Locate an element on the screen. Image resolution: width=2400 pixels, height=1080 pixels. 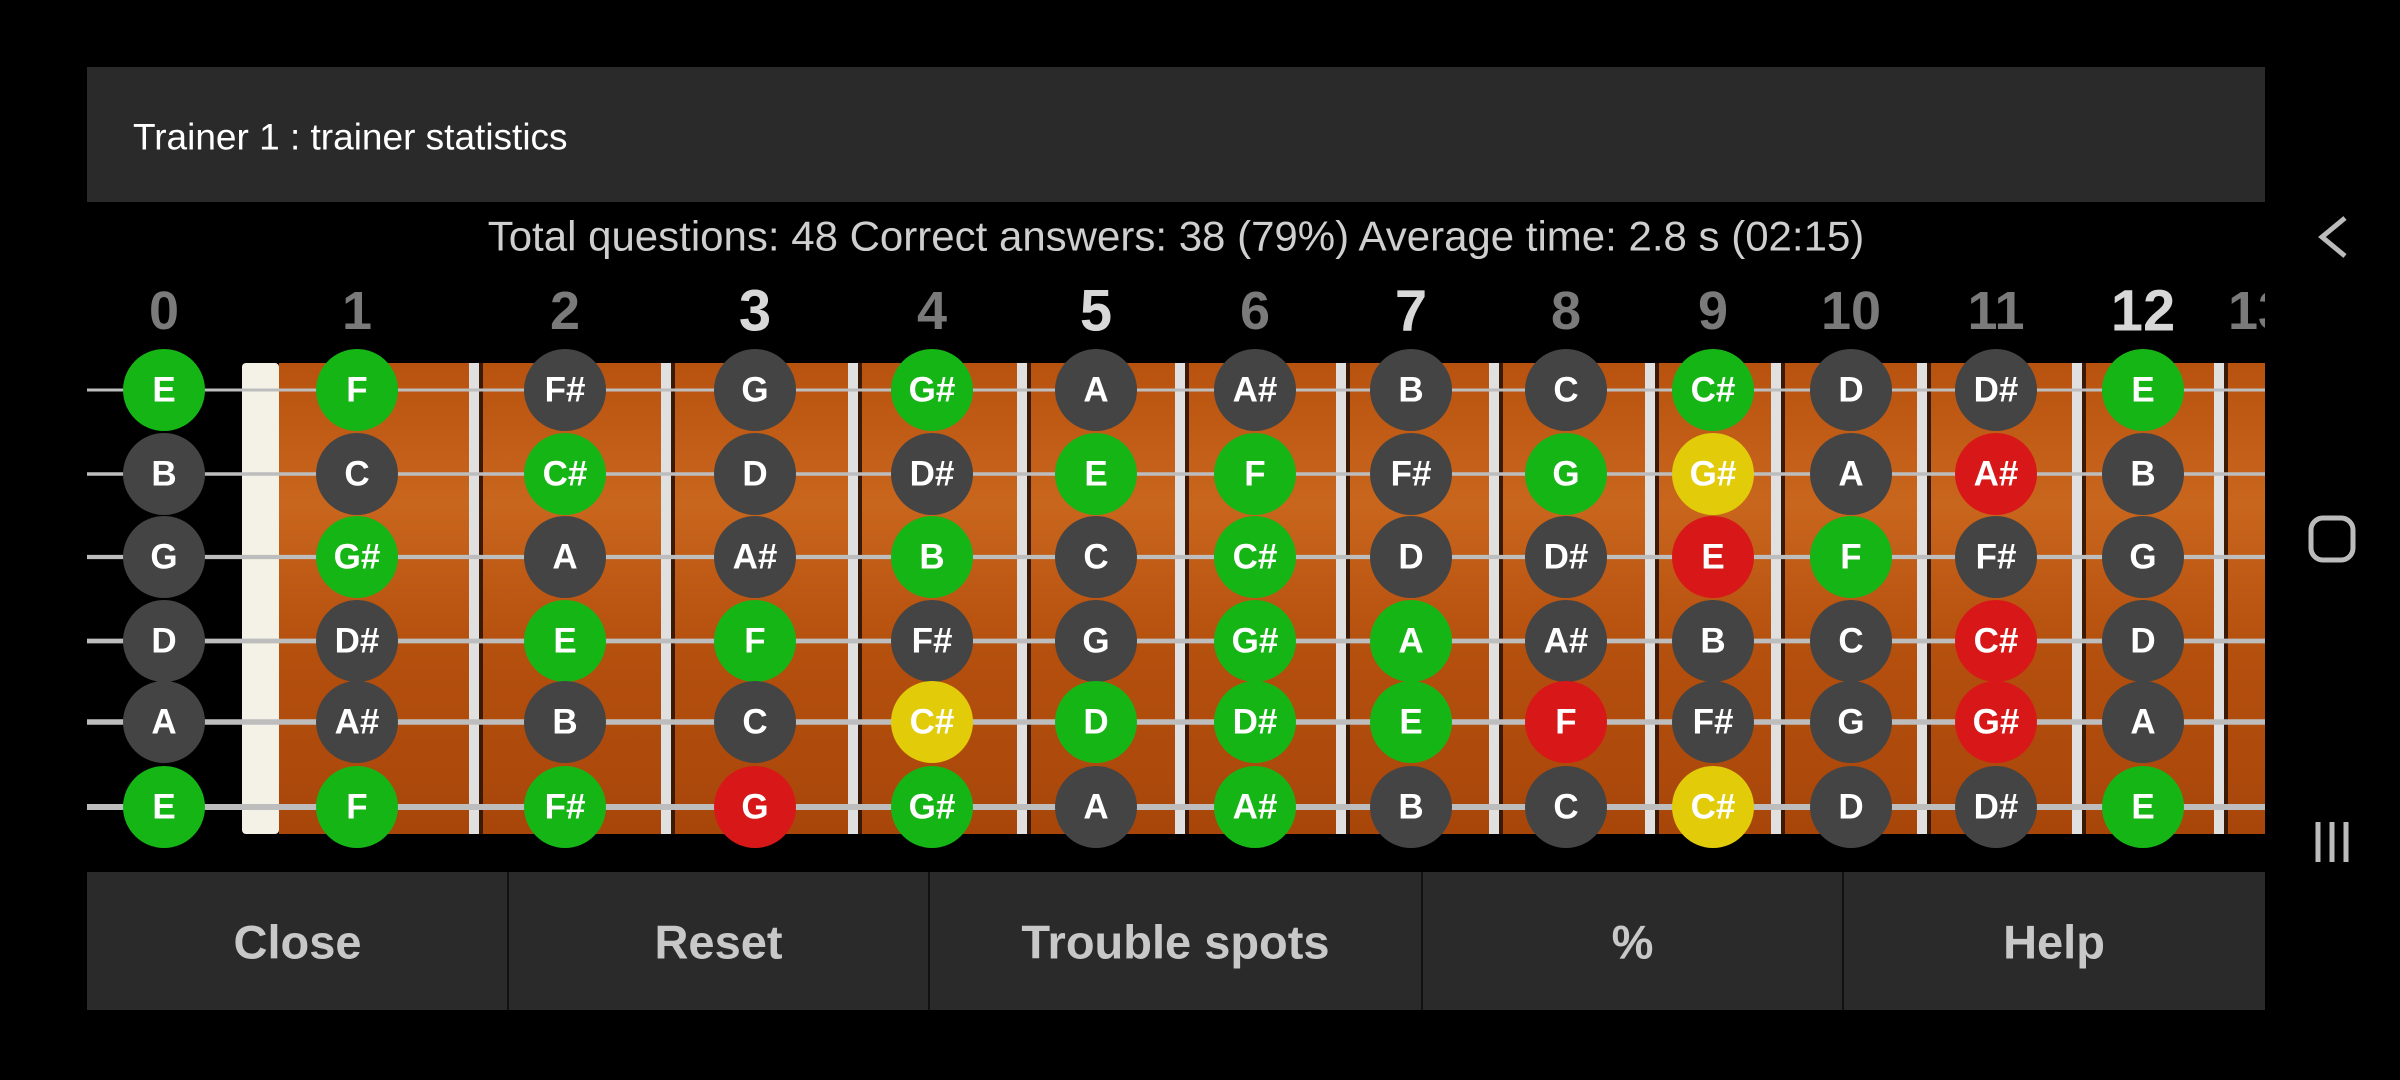
button-label: Reset is located at coordinates (718, 942).